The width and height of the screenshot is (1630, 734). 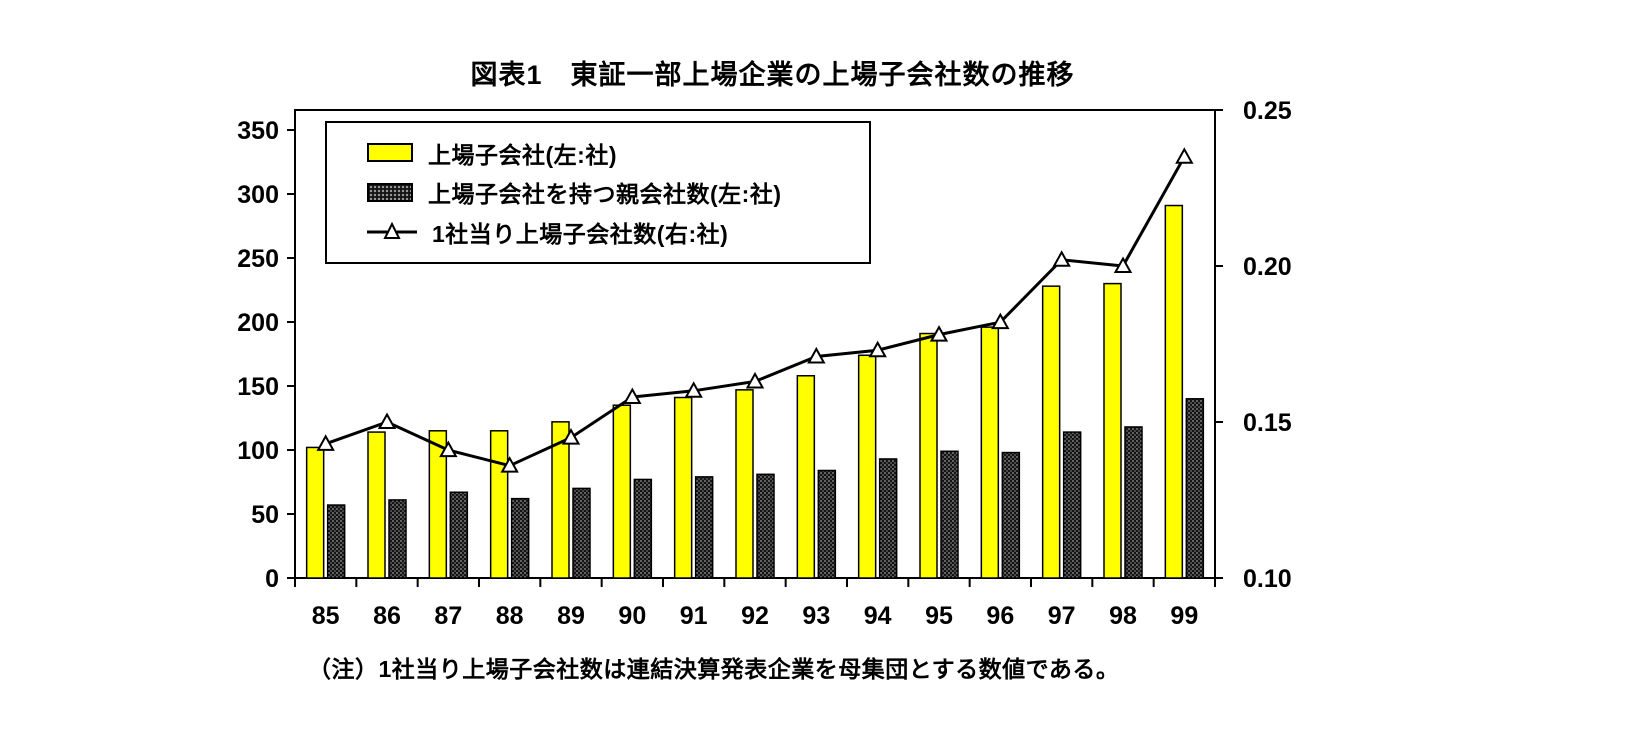 What do you see at coordinates (605, 194) in the screenshot?
I see `legend-label-parents: 上場子会社を持つ親会社数(左:社)` at bounding box center [605, 194].